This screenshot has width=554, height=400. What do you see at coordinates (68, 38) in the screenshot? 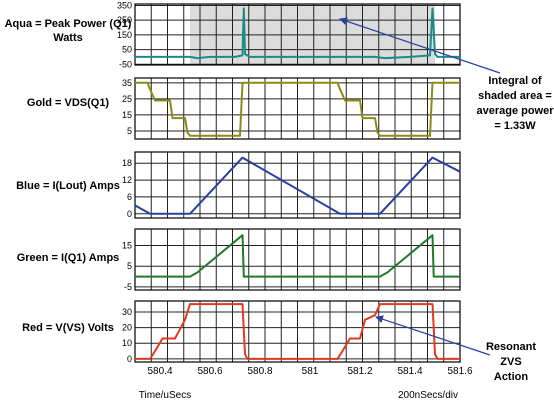
I see `panel-label-line: Watts` at bounding box center [68, 38].